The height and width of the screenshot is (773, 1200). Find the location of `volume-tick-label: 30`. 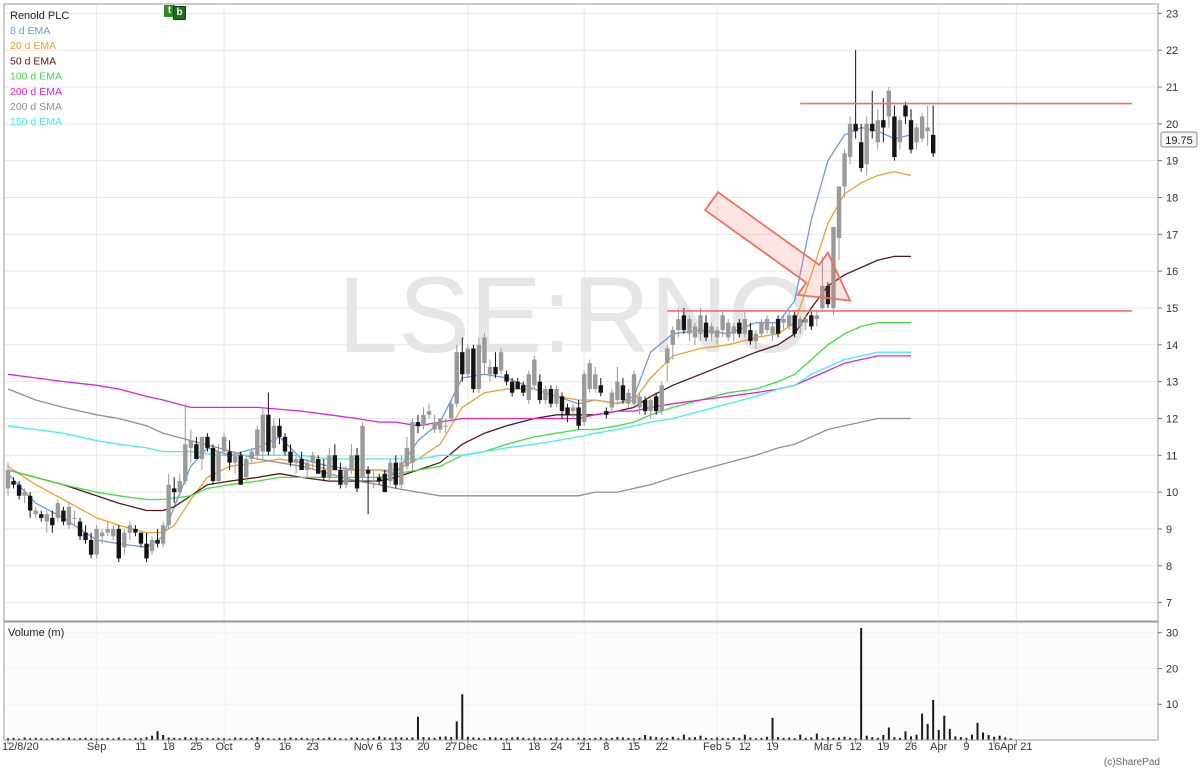

volume-tick-label: 30 is located at coordinates (1172, 634).